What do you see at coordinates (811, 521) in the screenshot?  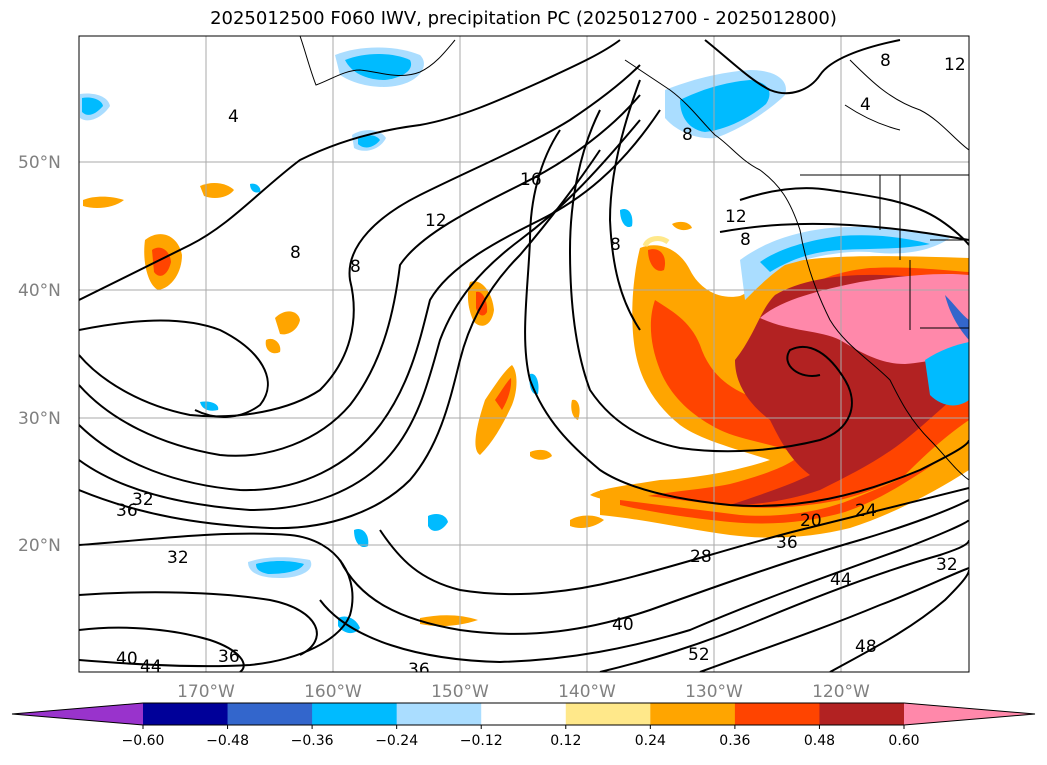 I see `contour-label: 20` at bounding box center [811, 521].